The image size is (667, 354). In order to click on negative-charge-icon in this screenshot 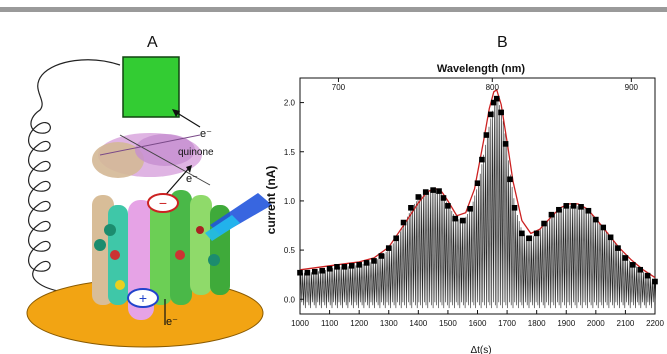, I will do `click(163, 203)`.